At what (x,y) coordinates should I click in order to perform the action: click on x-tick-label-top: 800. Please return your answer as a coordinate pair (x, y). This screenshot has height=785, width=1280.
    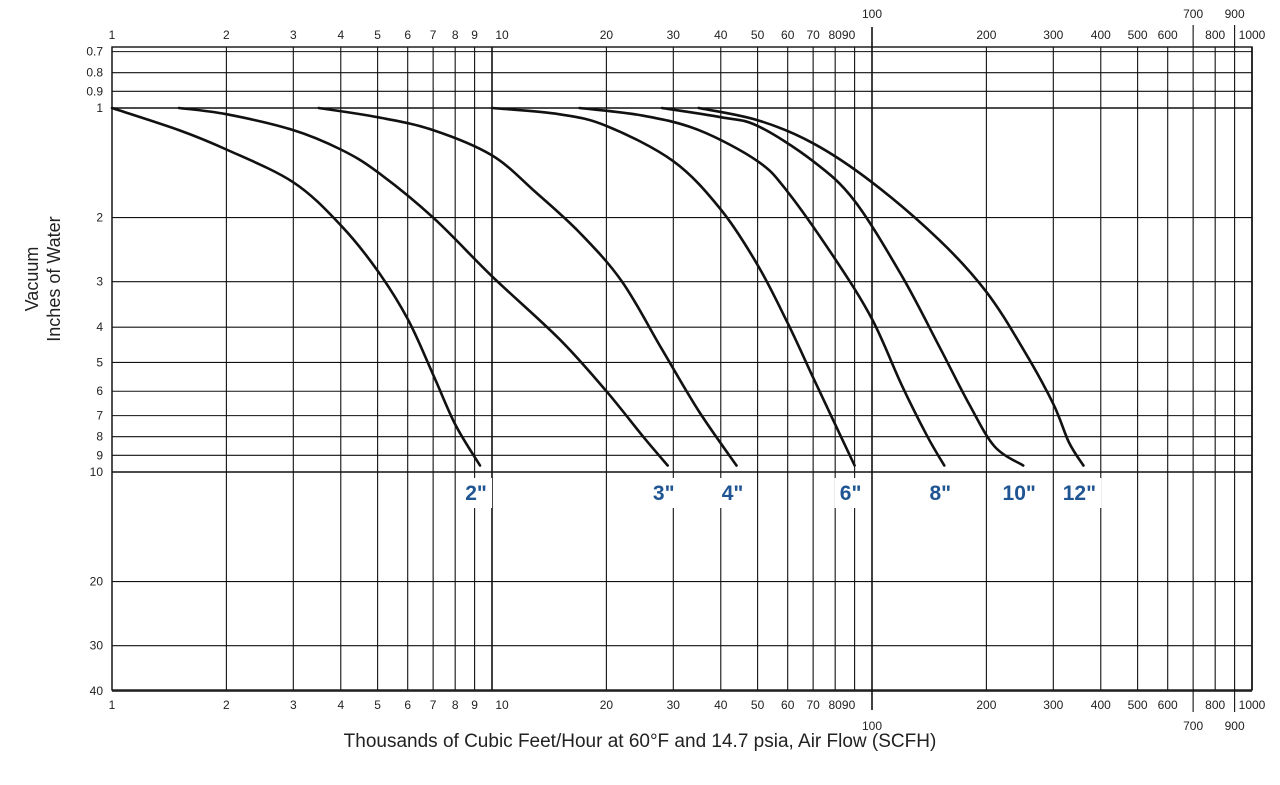
    Looking at the image, I should click on (1215, 35).